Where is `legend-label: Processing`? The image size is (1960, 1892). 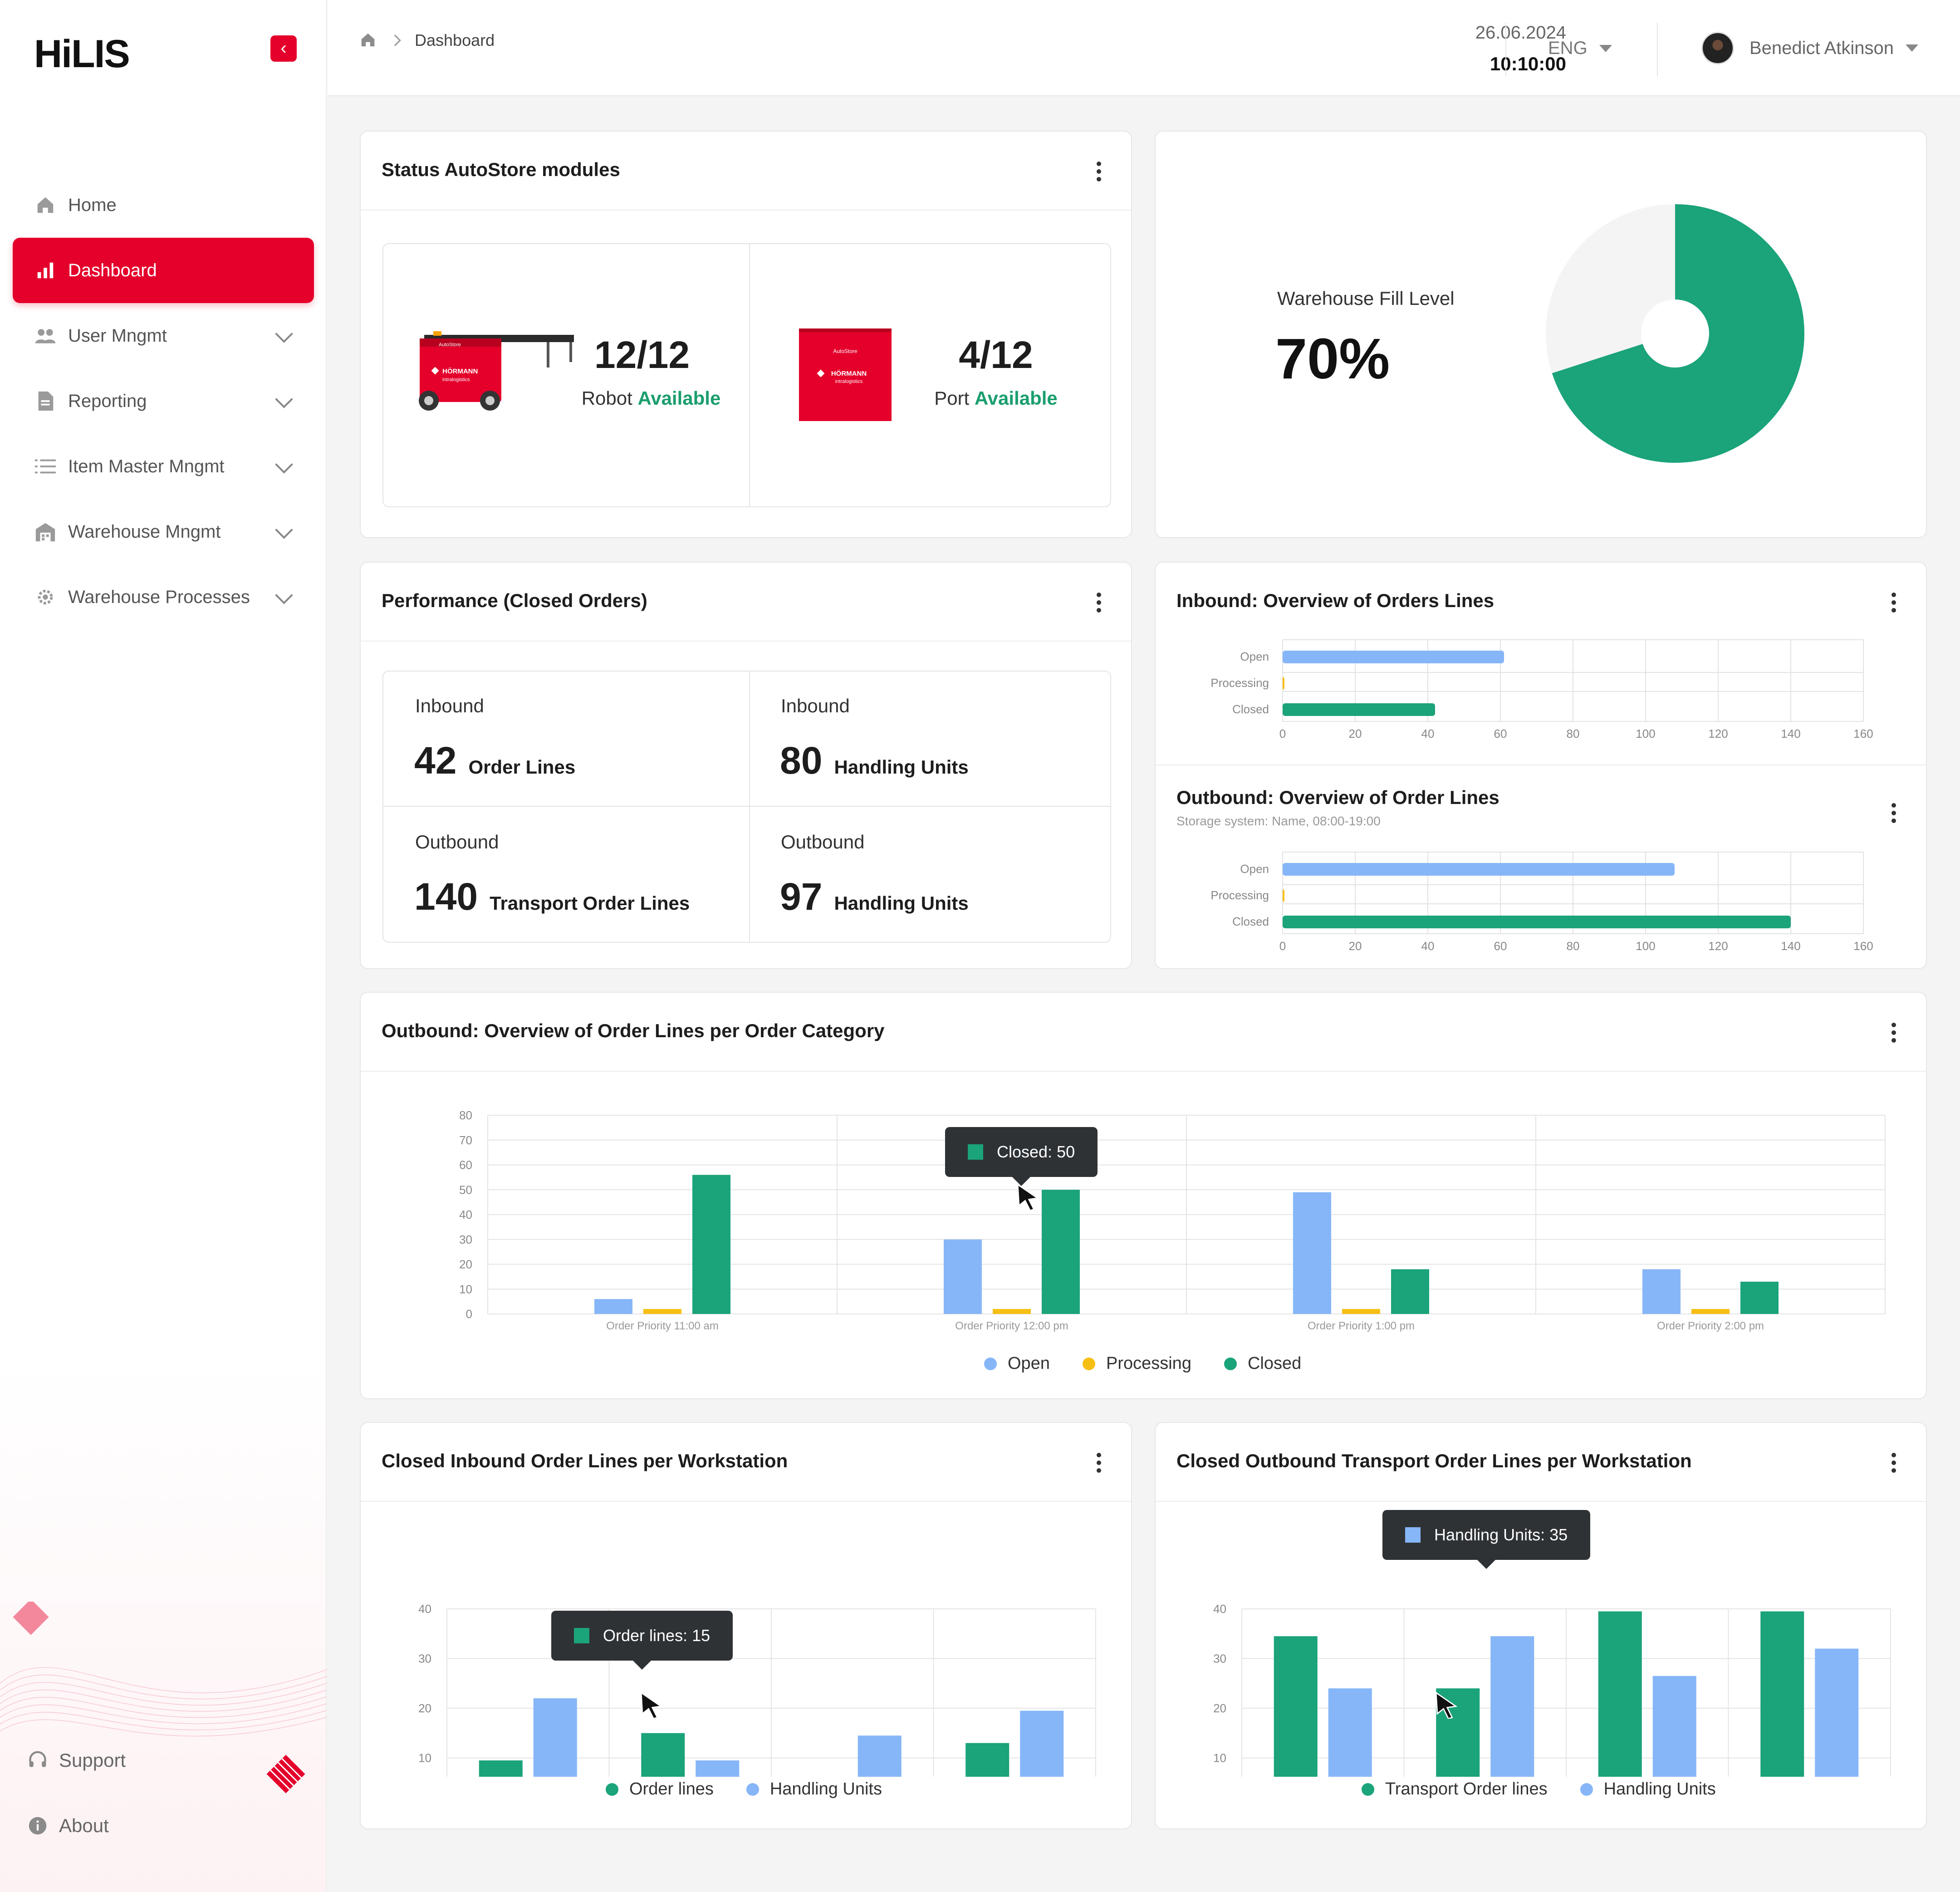
legend-label: Processing is located at coordinates (1148, 1363).